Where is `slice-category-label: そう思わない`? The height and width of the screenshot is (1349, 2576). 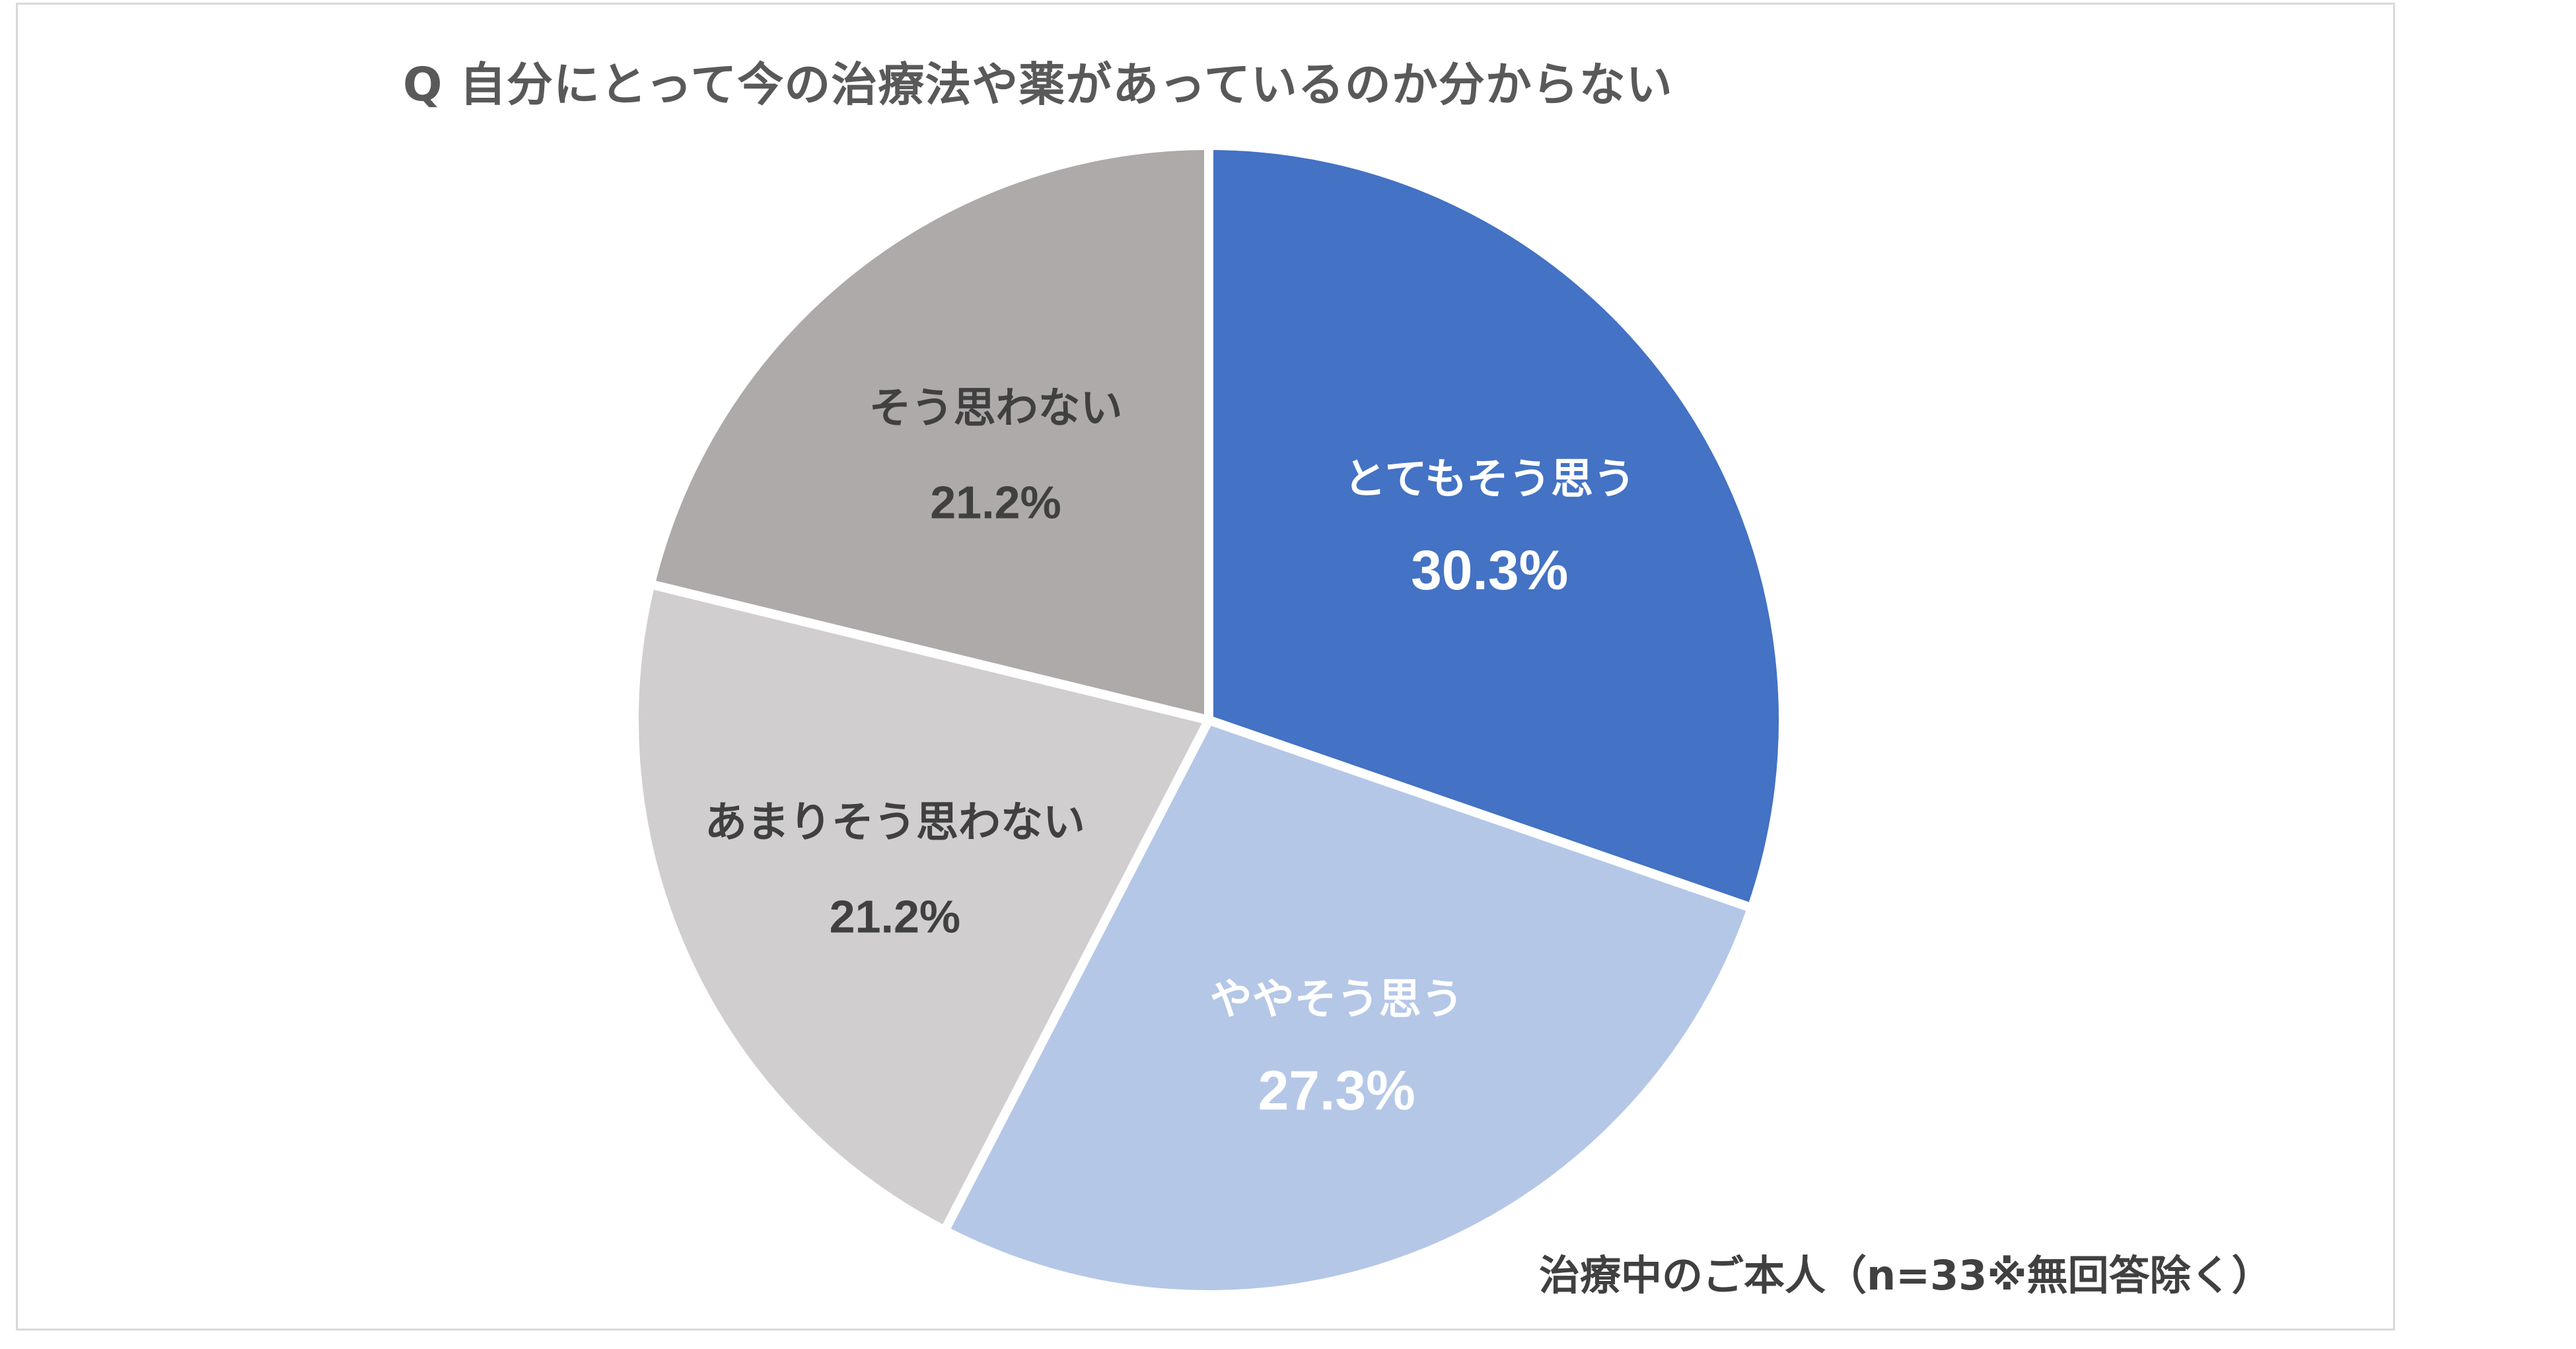 slice-category-label: そう思わない is located at coordinates (996, 408).